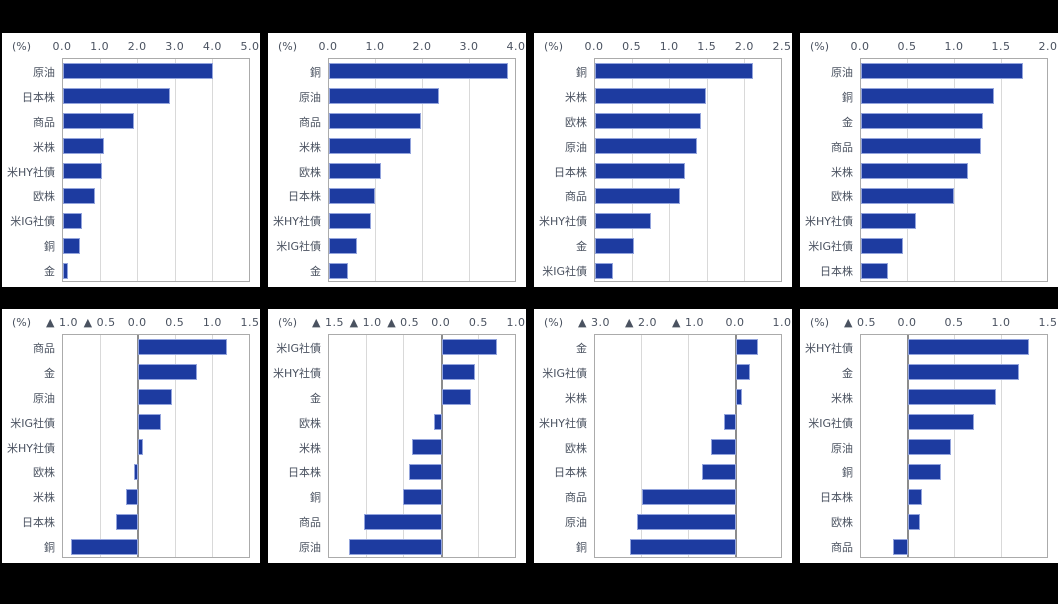 Image resolution: width=1058 pixels, height=604 pixels. Describe the element at coordinates (250, 322) in the screenshot. I see `x-tick-label: 1.5` at that location.